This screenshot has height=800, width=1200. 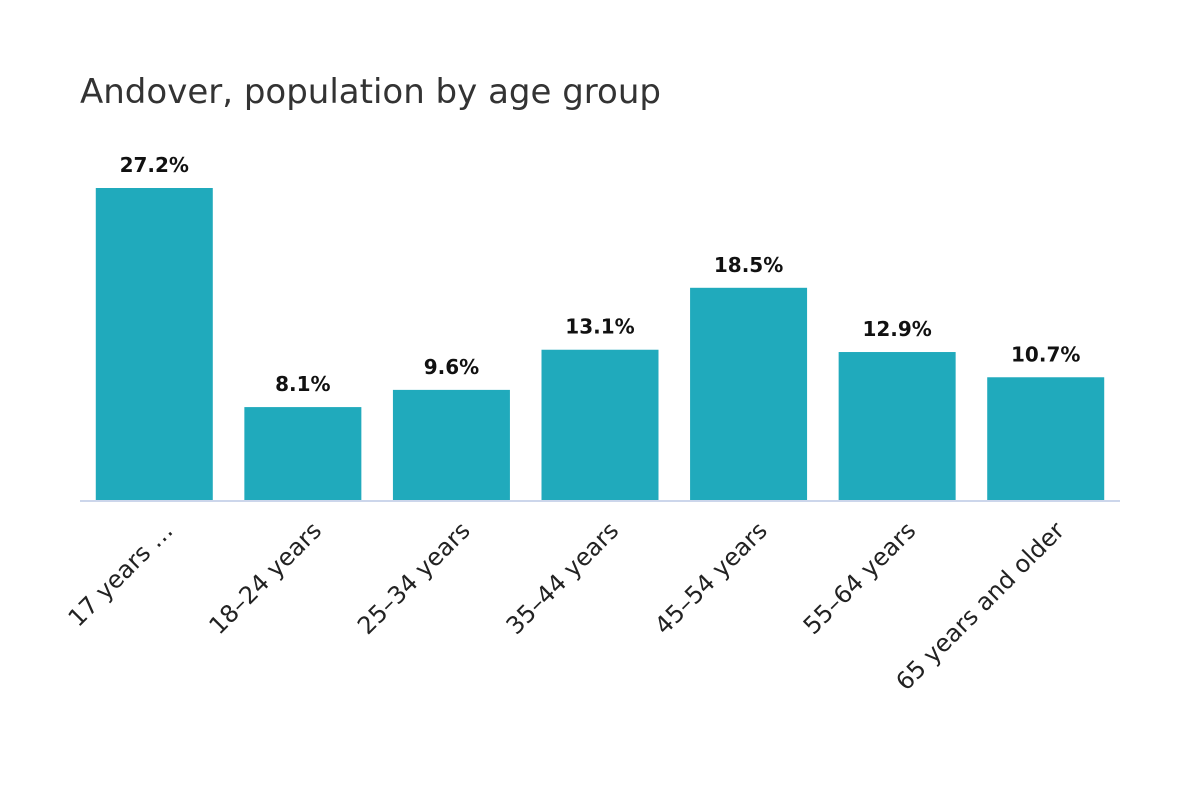 I want to click on bar-value-label: 12.9%, so click(x=896, y=329).